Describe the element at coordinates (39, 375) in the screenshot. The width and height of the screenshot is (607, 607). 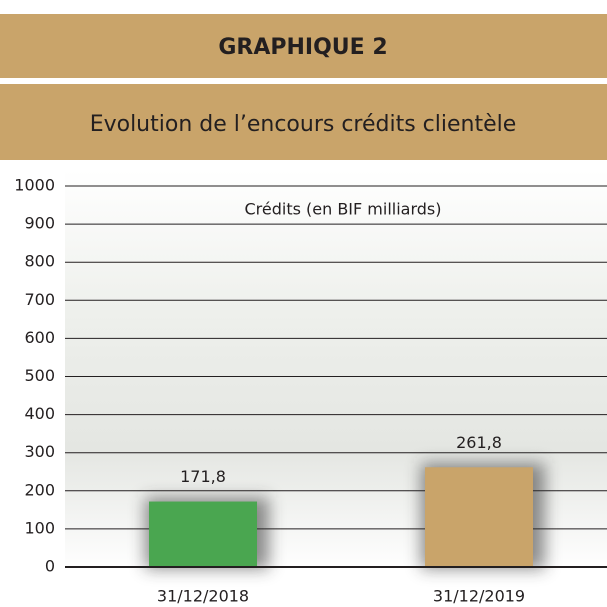
I see `y-tick-label: 500` at that location.